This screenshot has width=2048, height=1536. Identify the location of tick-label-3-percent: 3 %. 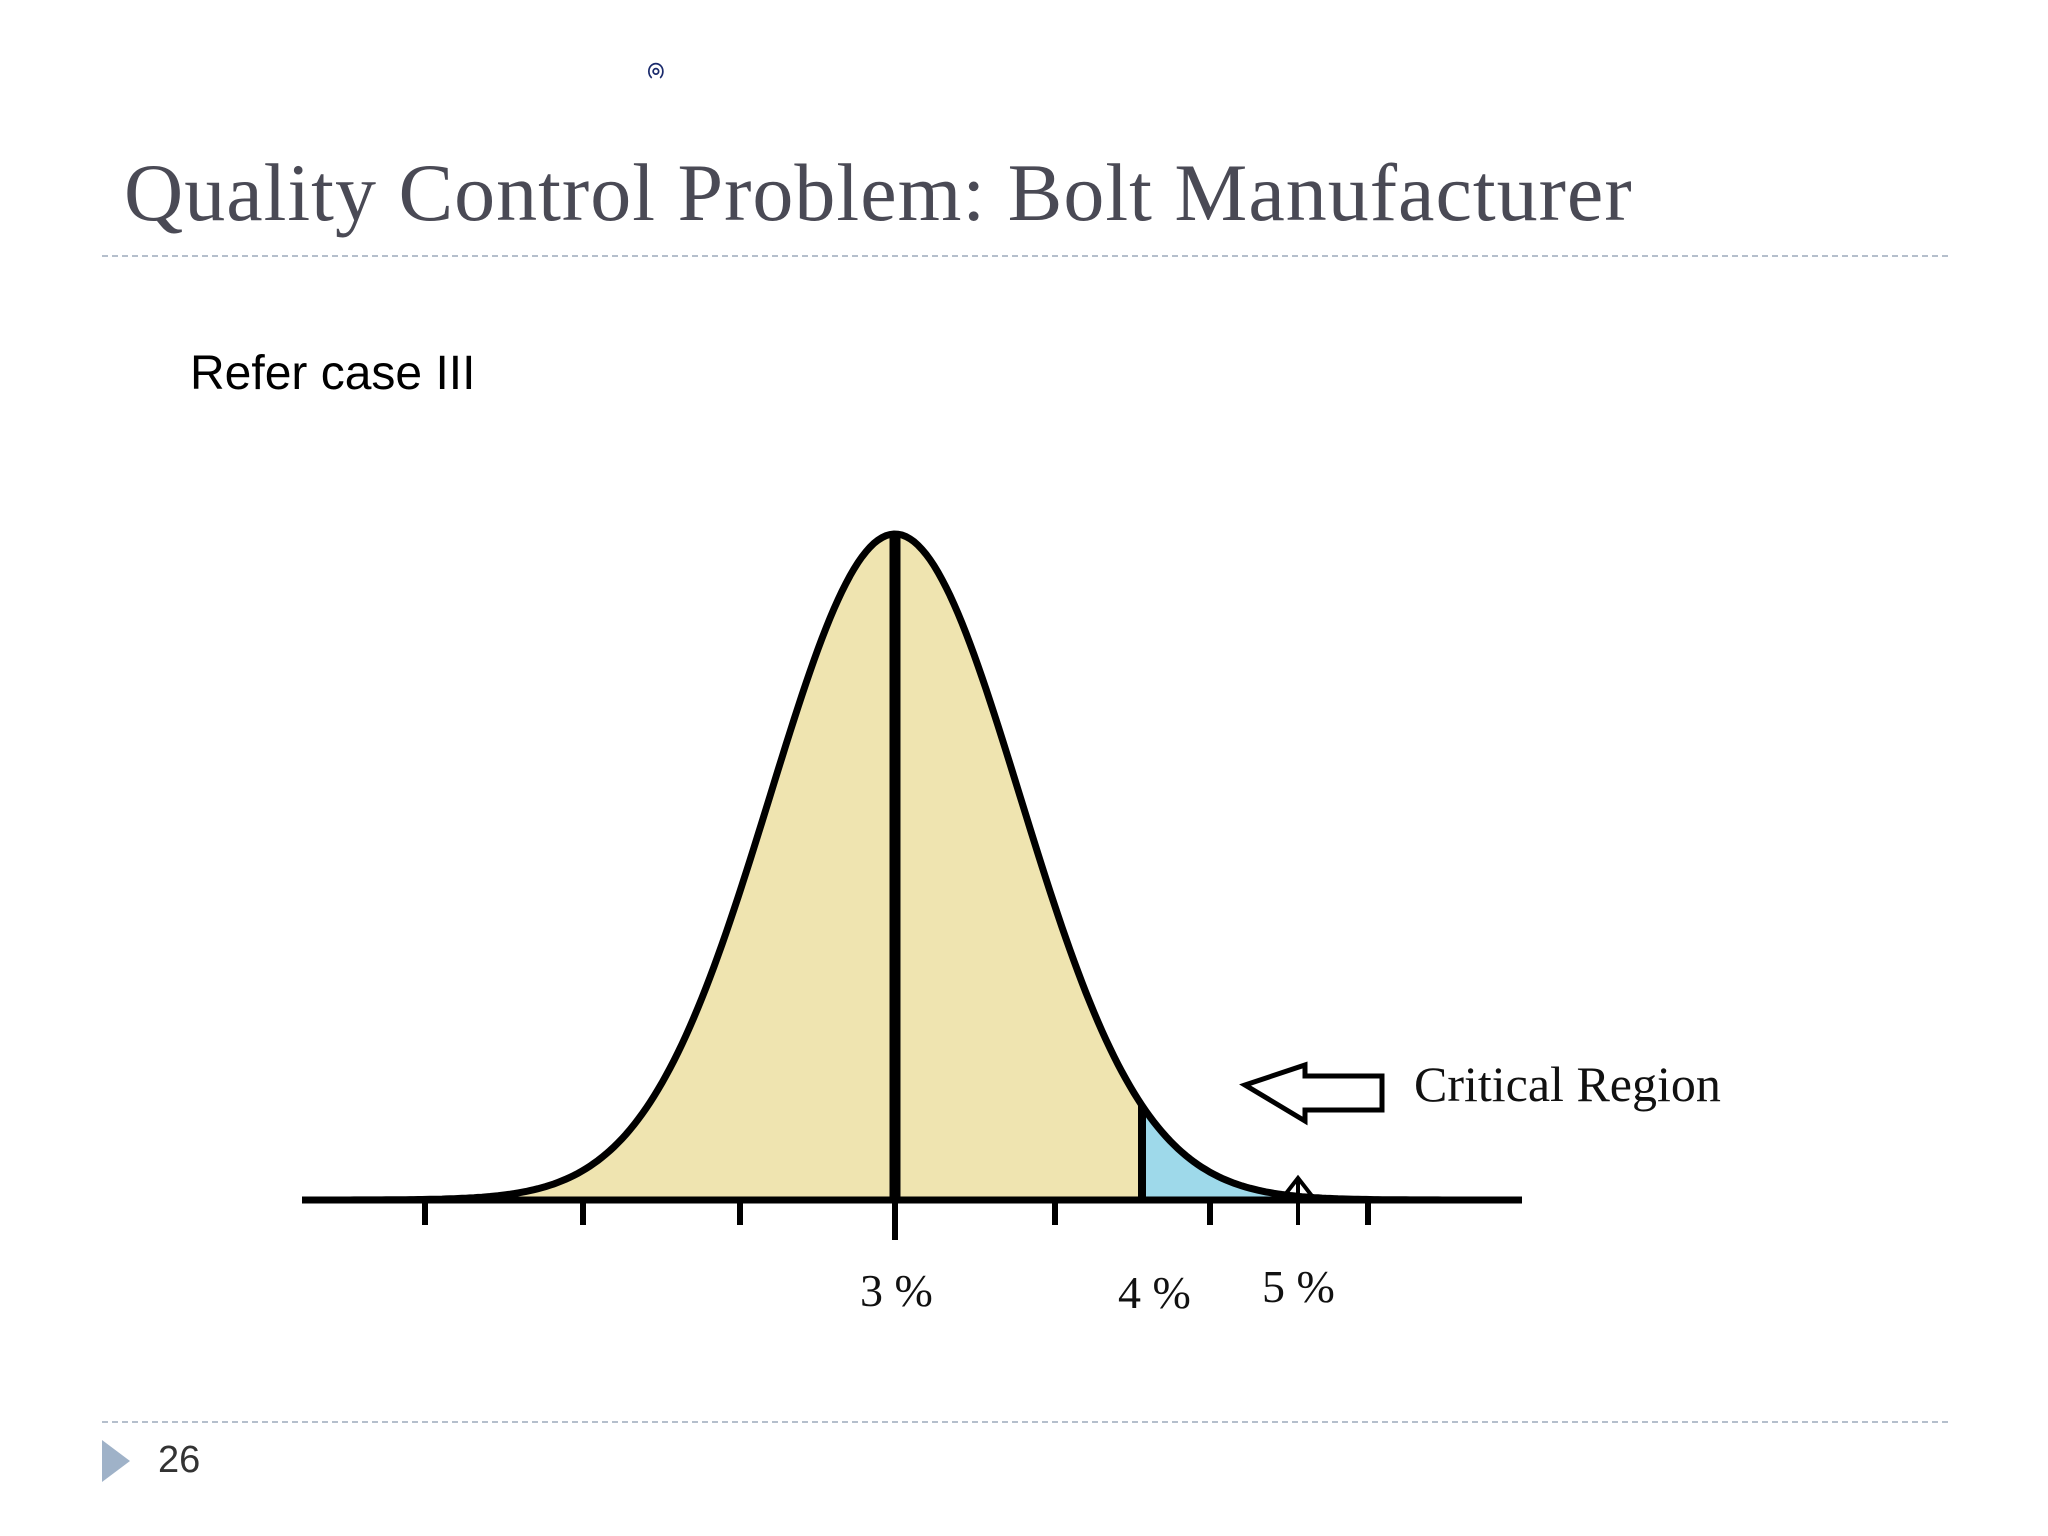
(896, 1290).